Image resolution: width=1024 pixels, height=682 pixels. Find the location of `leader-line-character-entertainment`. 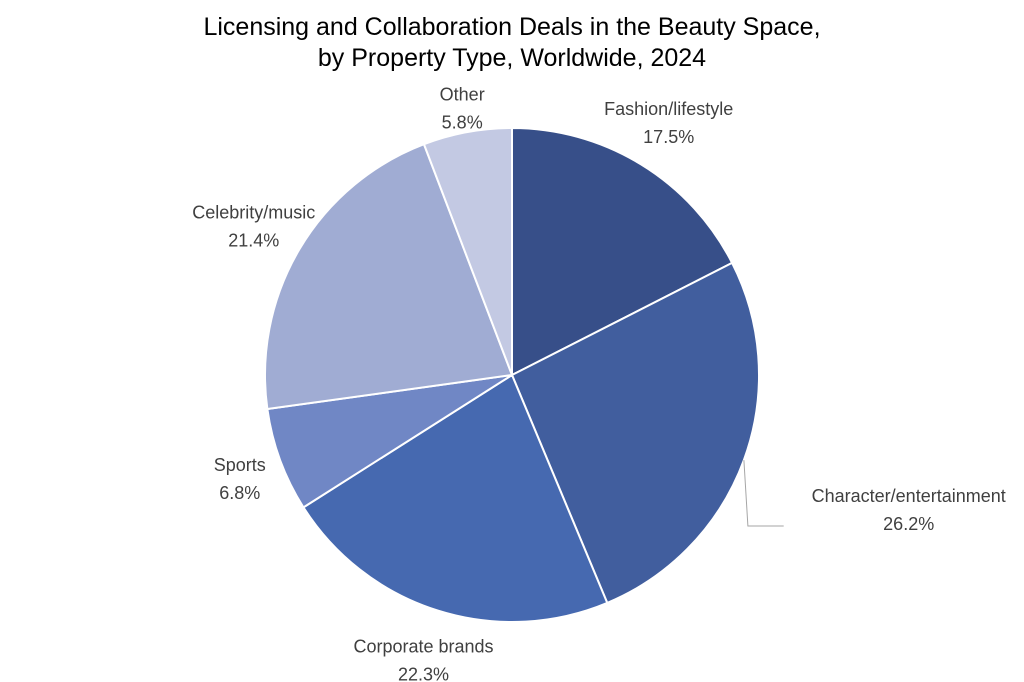

leader-line-character-entertainment is located at coordinates (763, 493).